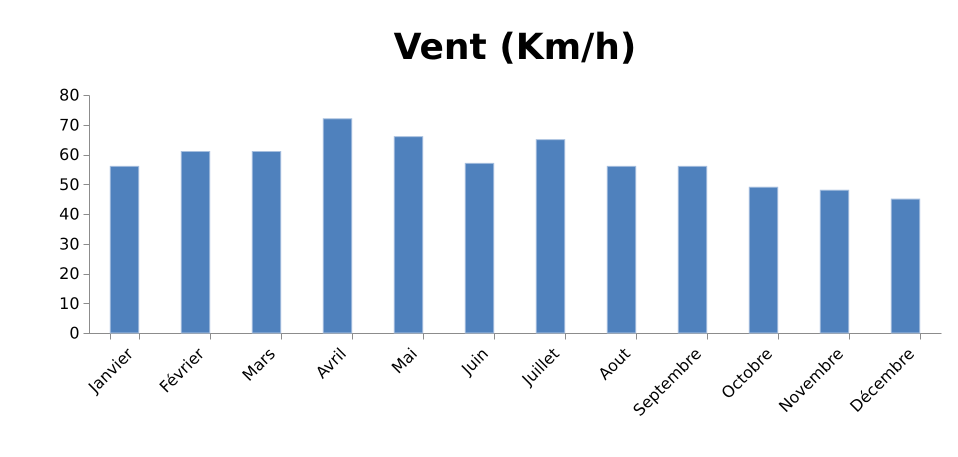  Describe the element at coordinates (69, 154) in the screenshot. I see `y-tick-label: 60` at that location.